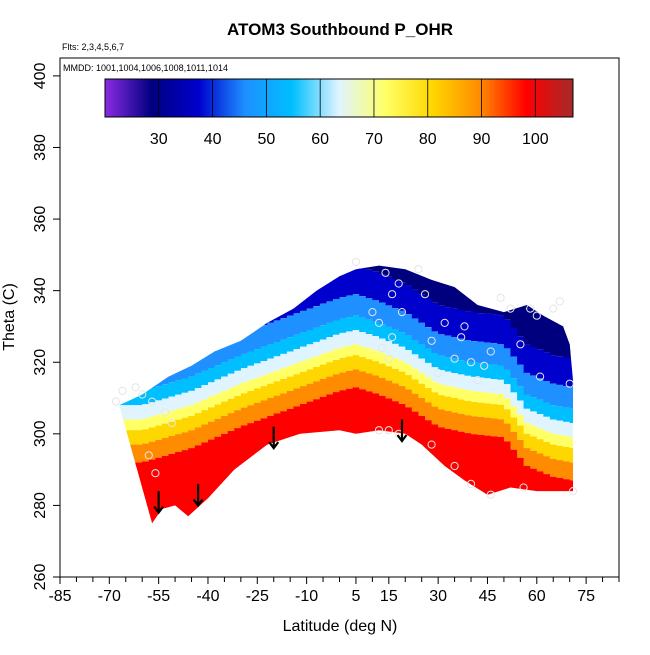 The height and width of the screenshot is (655, 650). I want to click on colorbar-tick-label: 90, so click(482, 139).